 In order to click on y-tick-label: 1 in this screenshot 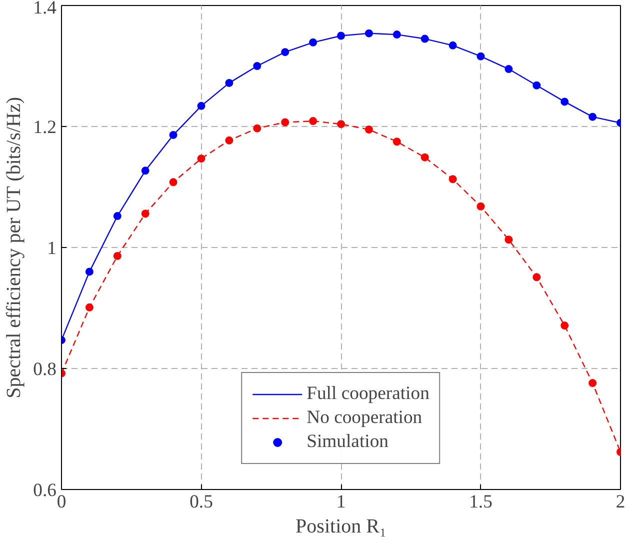, I will do `click(51, 248)`.